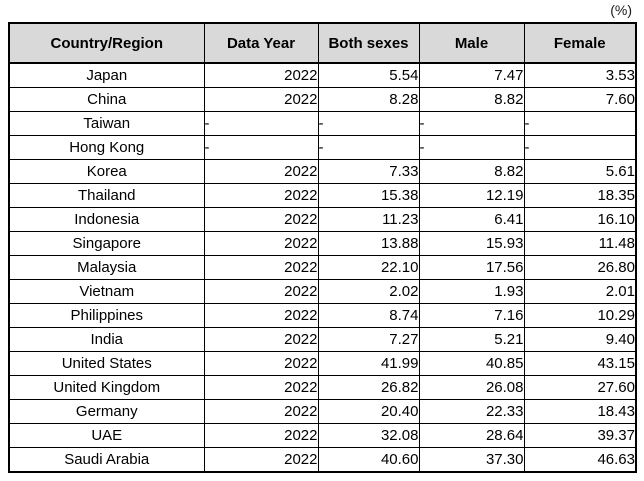 This screenshot has width=644, height=481. I want to click on cell-value: 12.19, so click(471, 195).